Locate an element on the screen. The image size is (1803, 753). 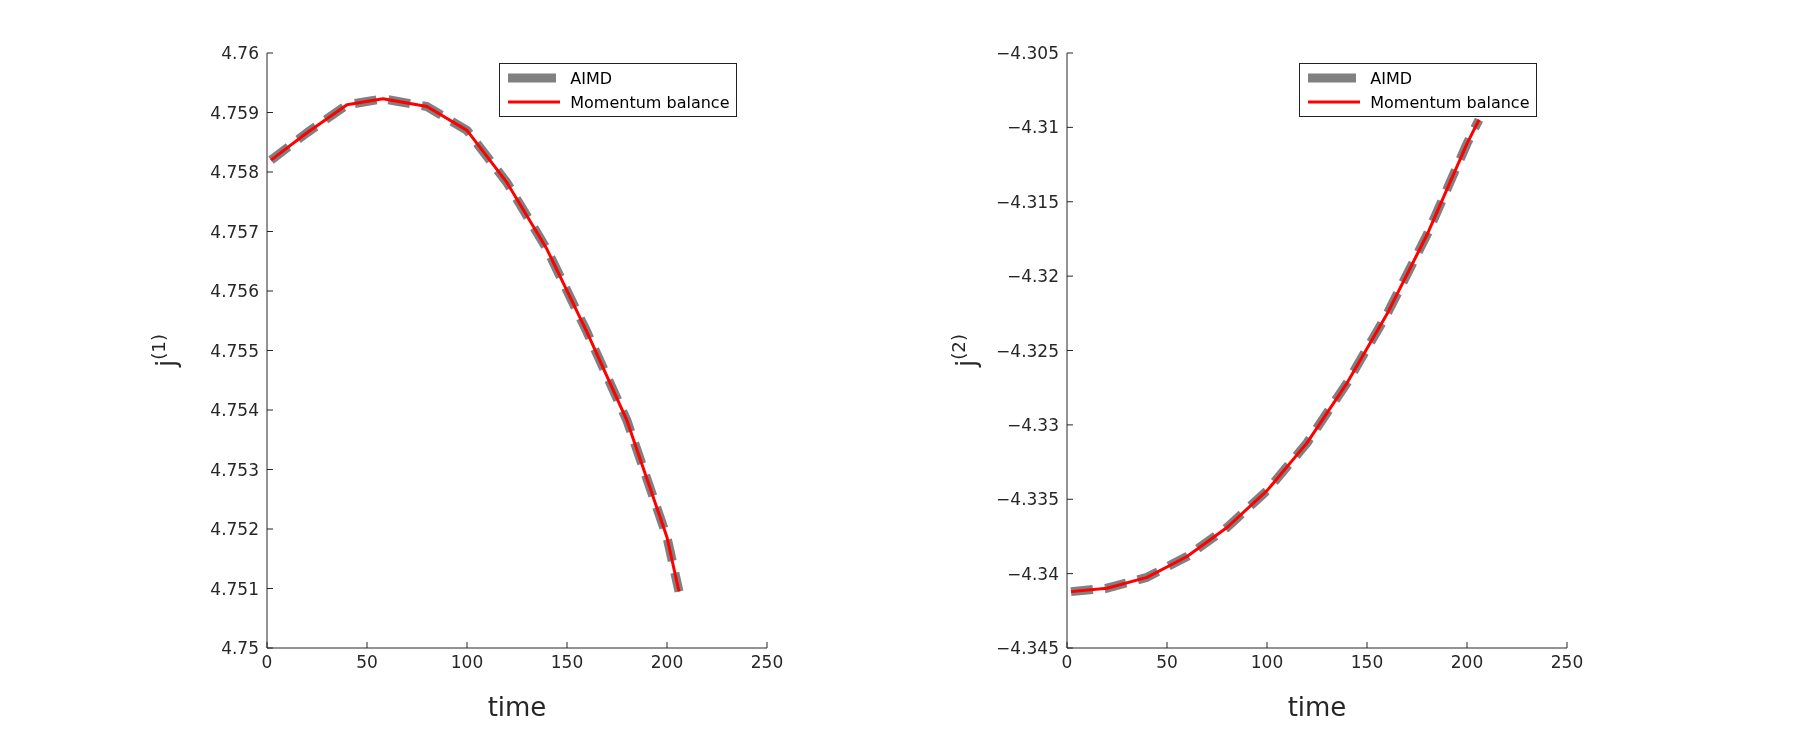
y-tick-label: 4.758 is located at coordinates (234, 172).